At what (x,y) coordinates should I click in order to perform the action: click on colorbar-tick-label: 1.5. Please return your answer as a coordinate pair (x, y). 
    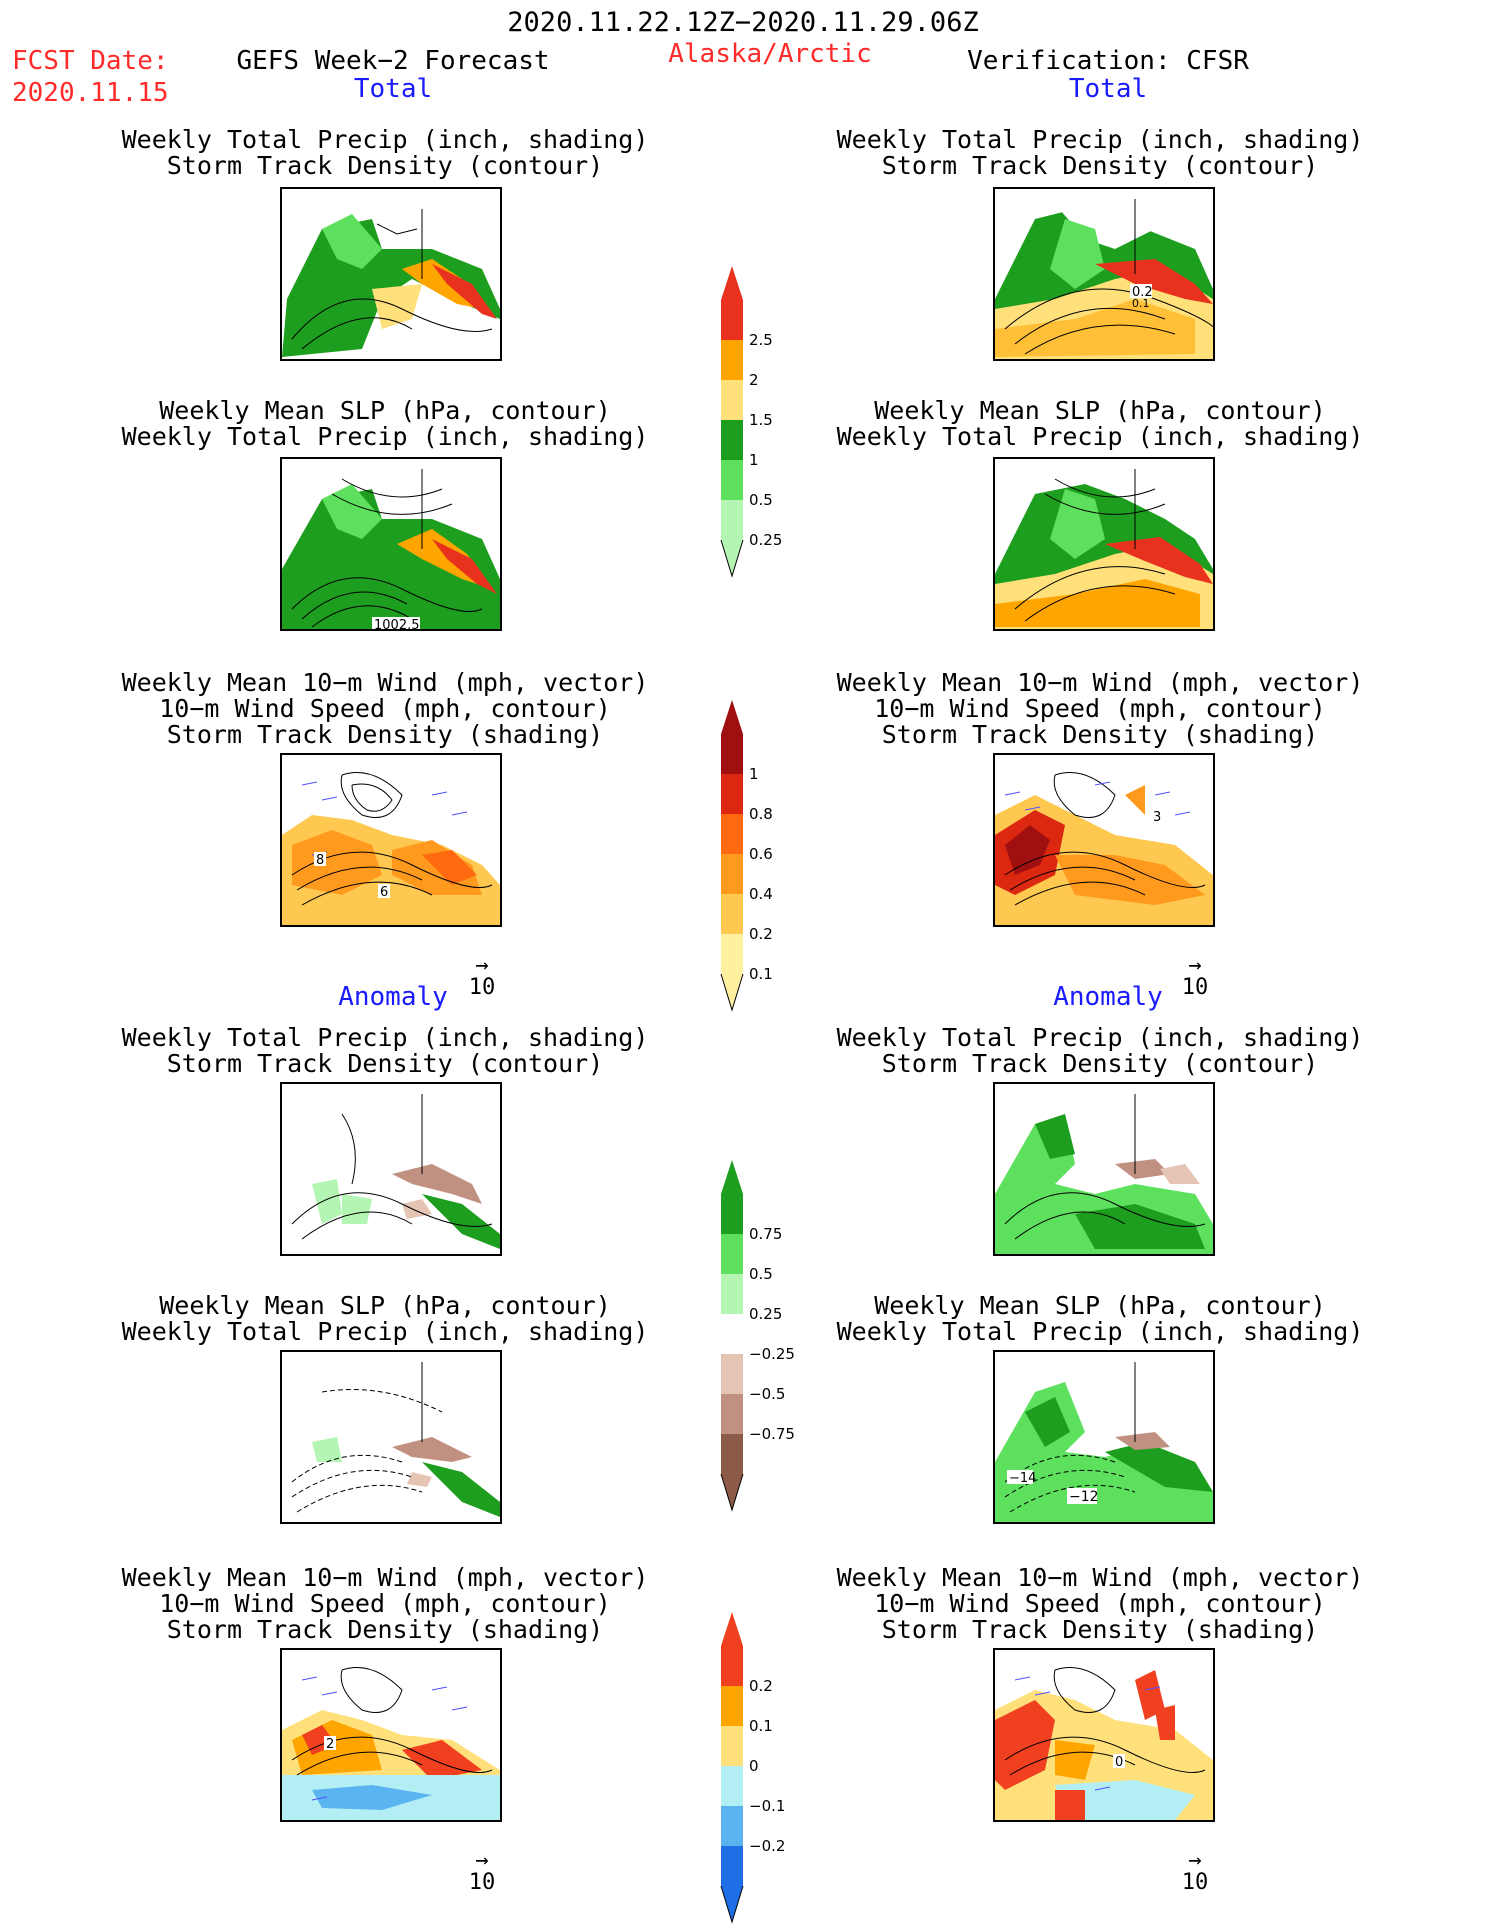
    Looking at the image, I should click on (761, 420).